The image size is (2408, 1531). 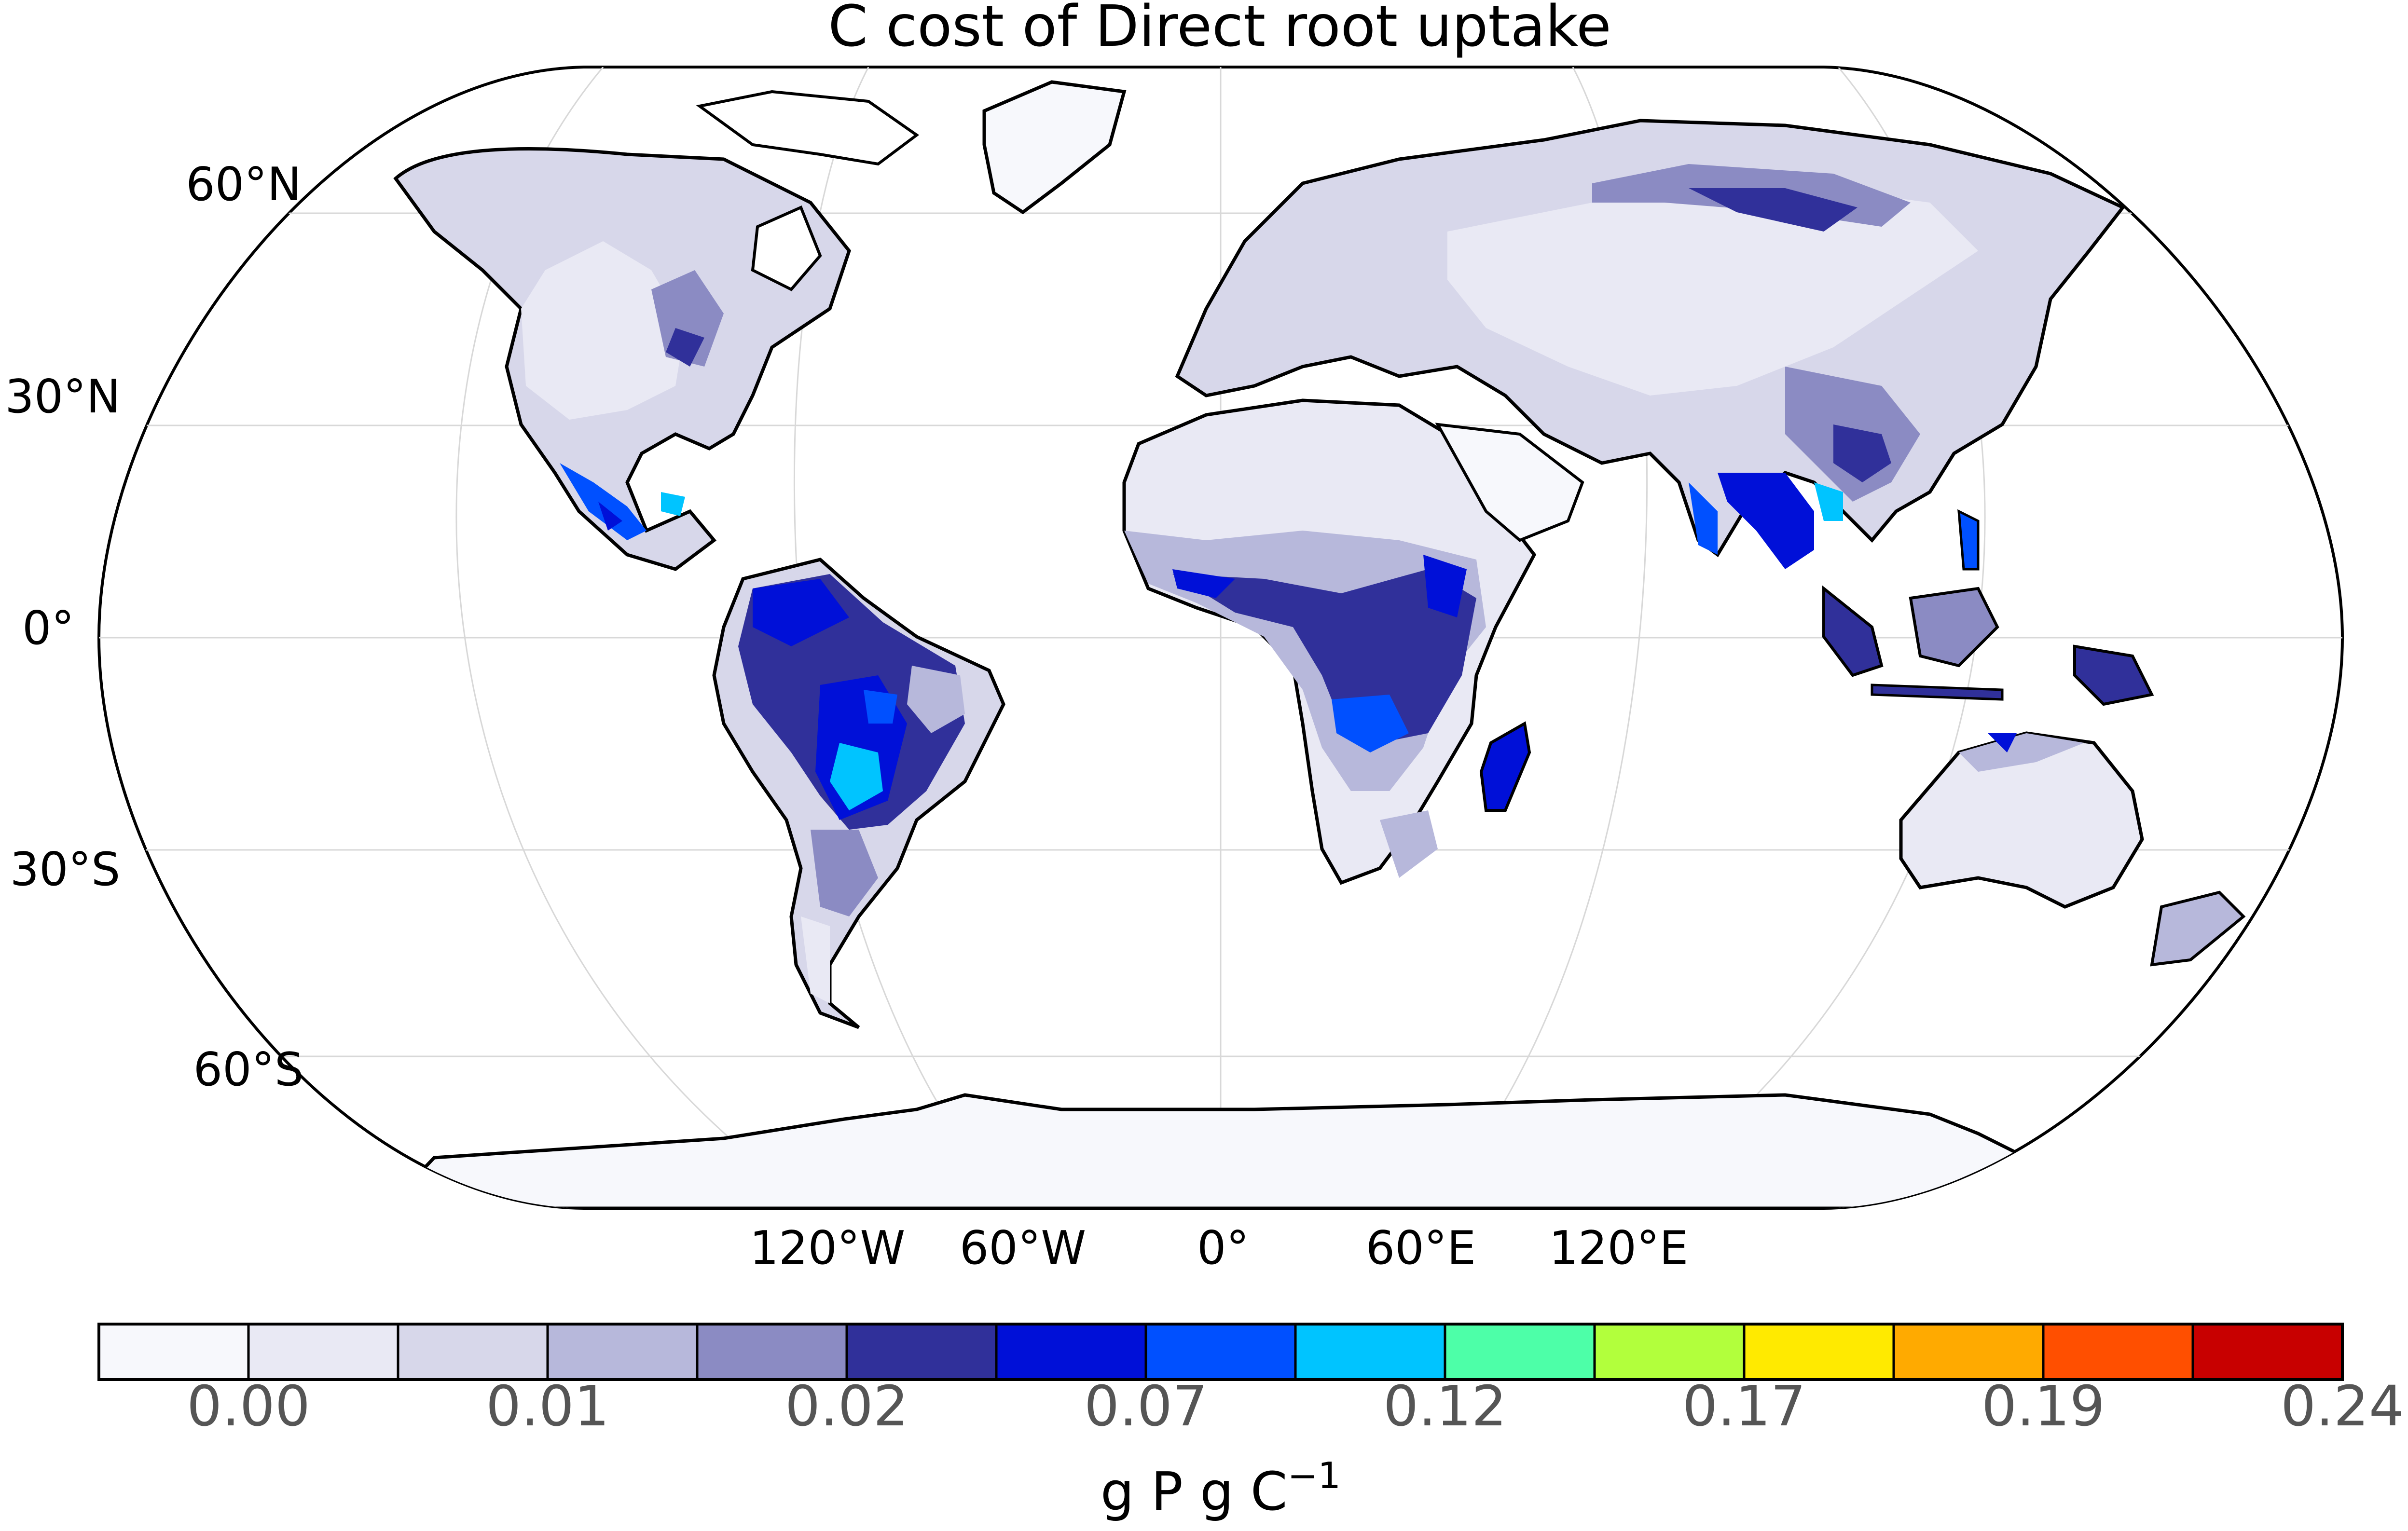 I want to click on lon-label-120e: 120°E, so click(x=1619, y=1249).